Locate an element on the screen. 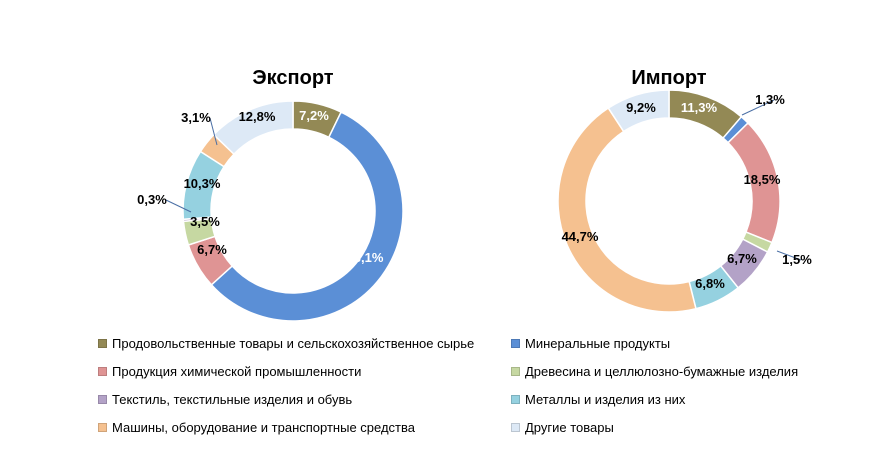 The width and height of the screenshot is (889, 452). leader-line-machines is located at coordinates (213, 131).